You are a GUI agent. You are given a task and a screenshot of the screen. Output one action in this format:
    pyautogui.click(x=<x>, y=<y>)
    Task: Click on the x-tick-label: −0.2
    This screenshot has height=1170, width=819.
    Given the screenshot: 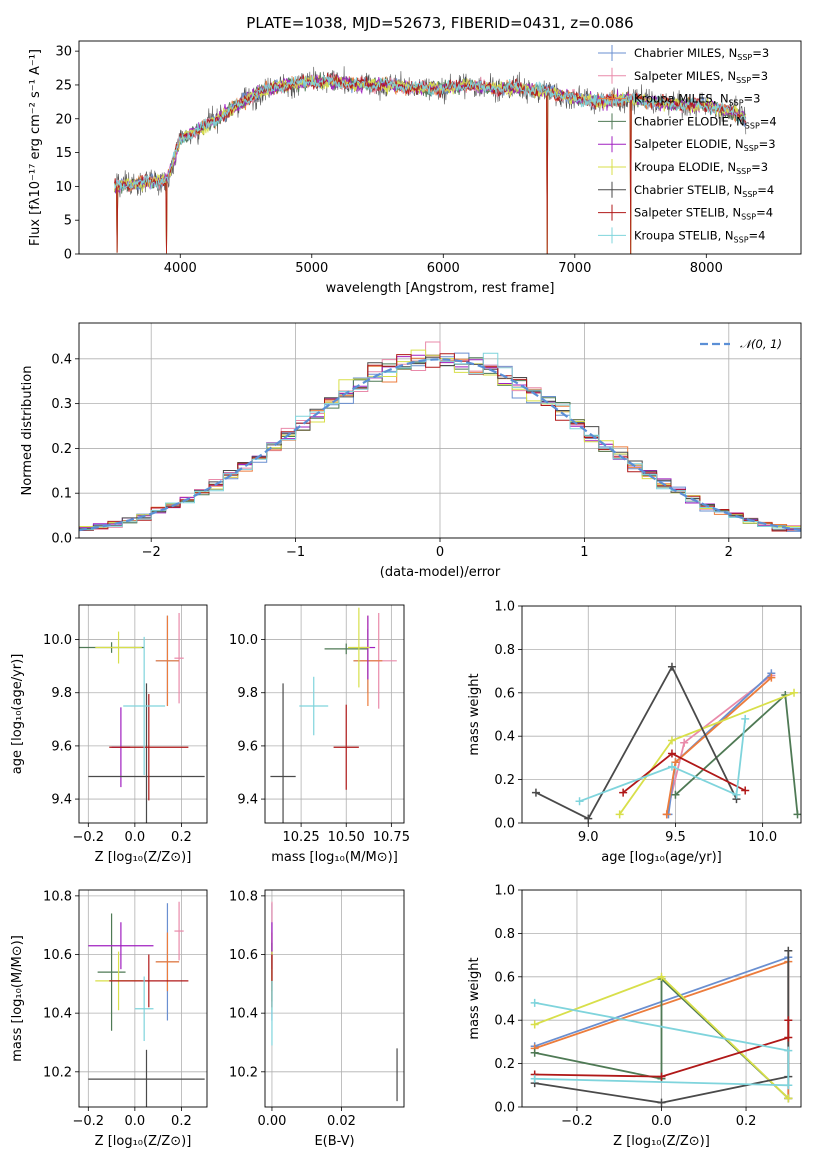 What is the action you would take?
    pyautogui.click(x=89, y=1121)
    